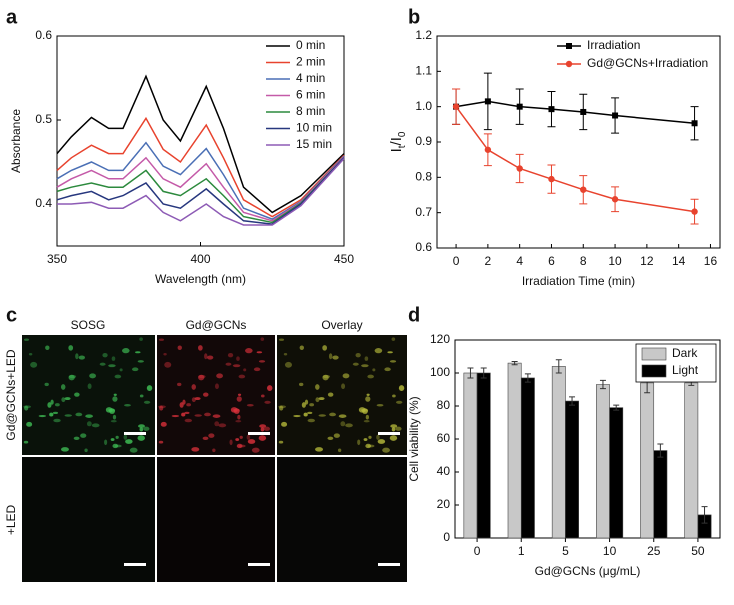  I want to click on legend-label: Dark, so click(685, 353).